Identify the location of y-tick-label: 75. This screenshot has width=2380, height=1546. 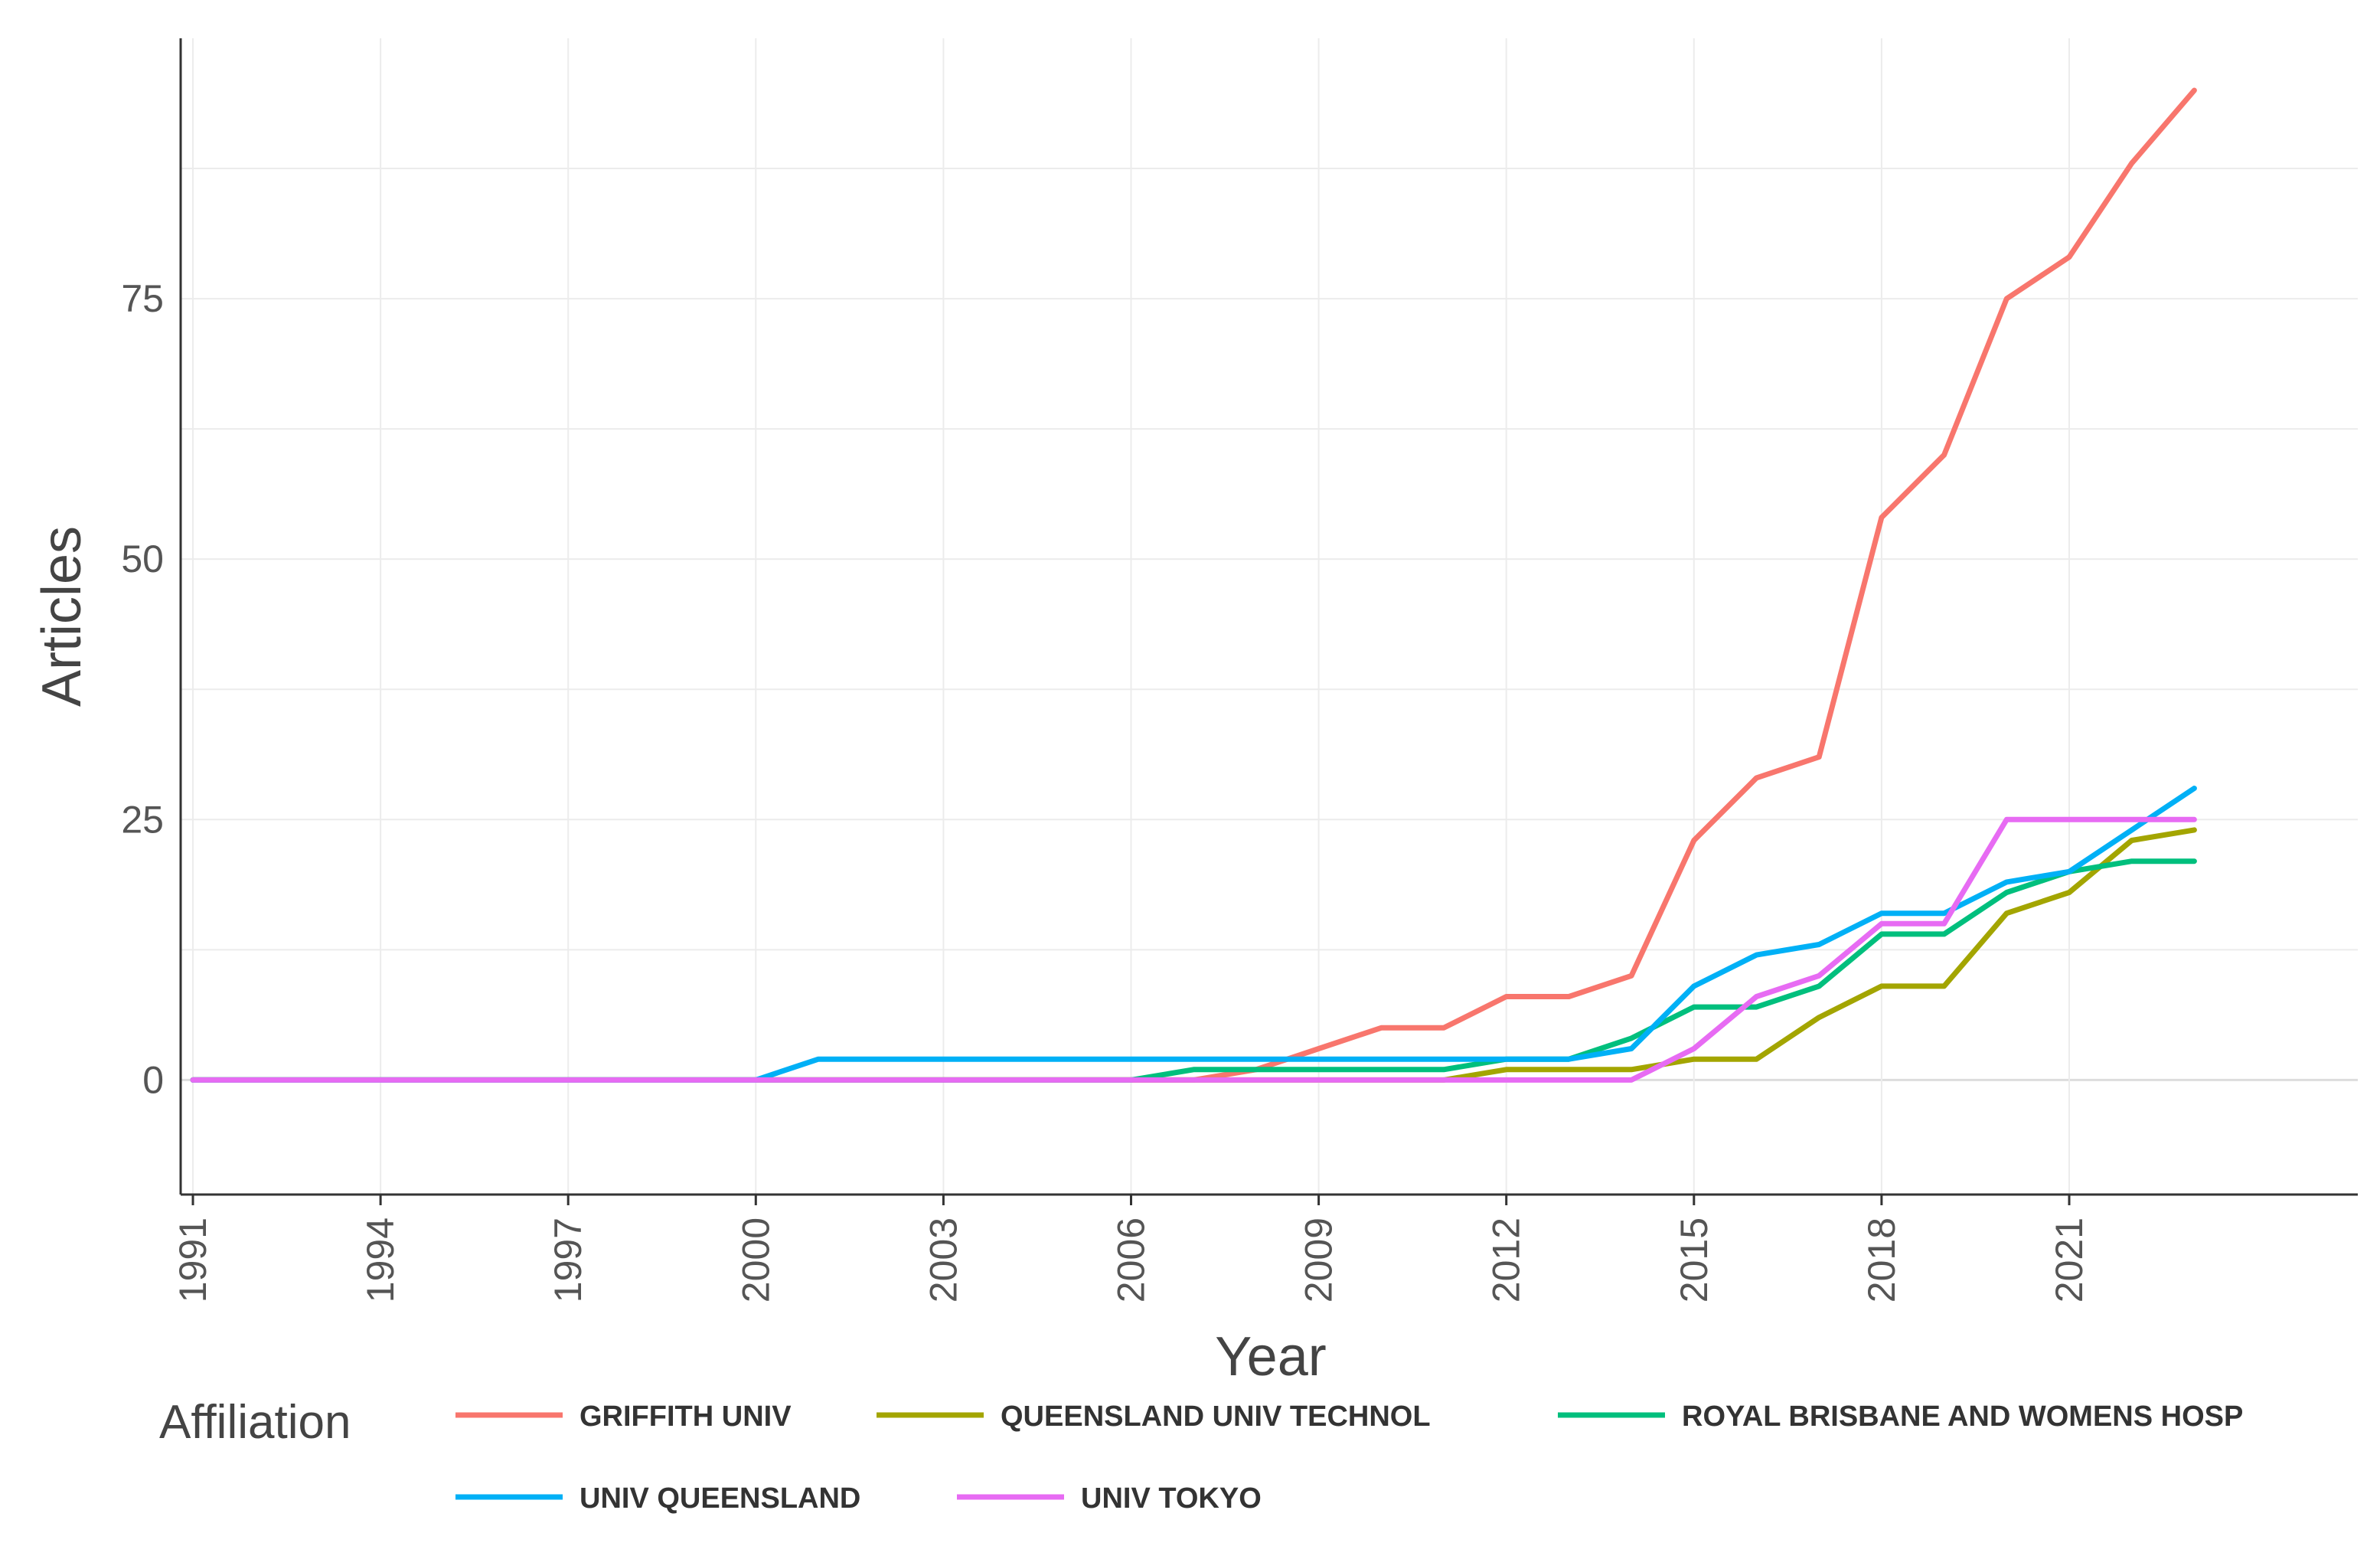
(142, 299).